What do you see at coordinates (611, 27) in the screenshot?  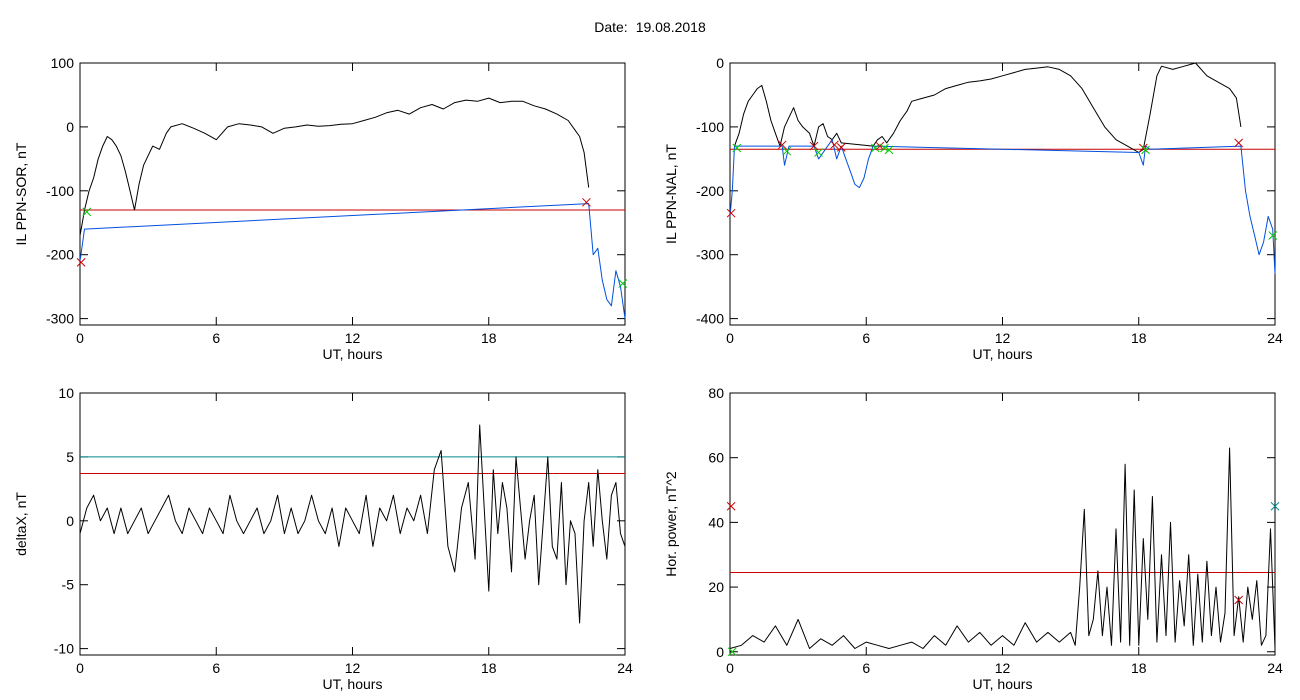 I see `date-label: Date:` at bounding box center [611, 27].